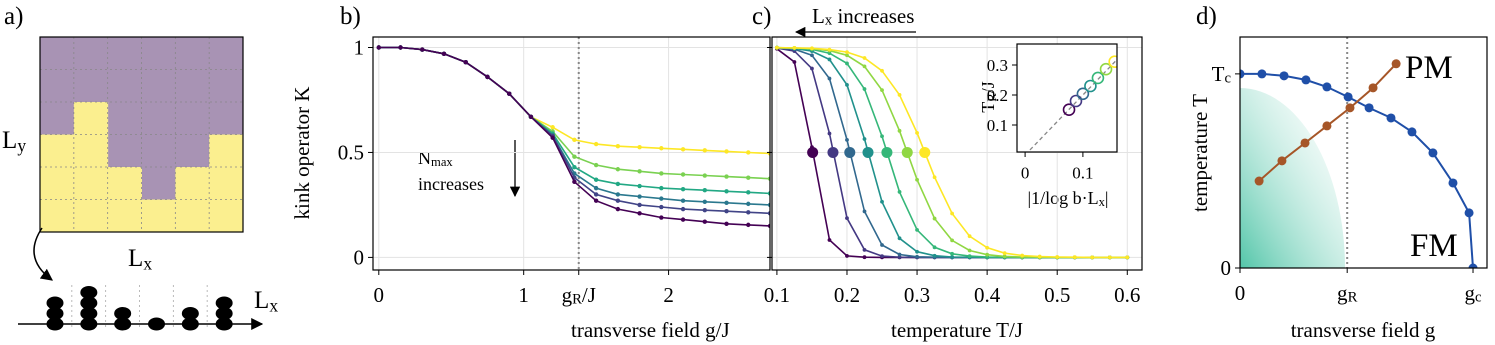 This screenshot has height=345, width=1495. Describe the element at coordinates (957, 330) in the screenshot. I see `x-axis-label: temperature T/J` at that location.